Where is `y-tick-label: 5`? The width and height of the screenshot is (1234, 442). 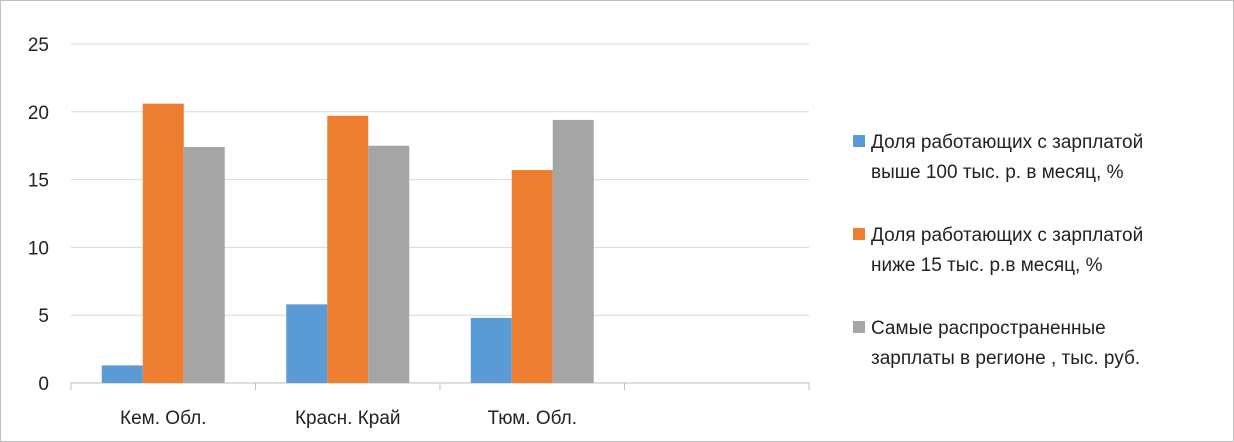 y-tick-label: 5 is located at coordinates (43, 316).